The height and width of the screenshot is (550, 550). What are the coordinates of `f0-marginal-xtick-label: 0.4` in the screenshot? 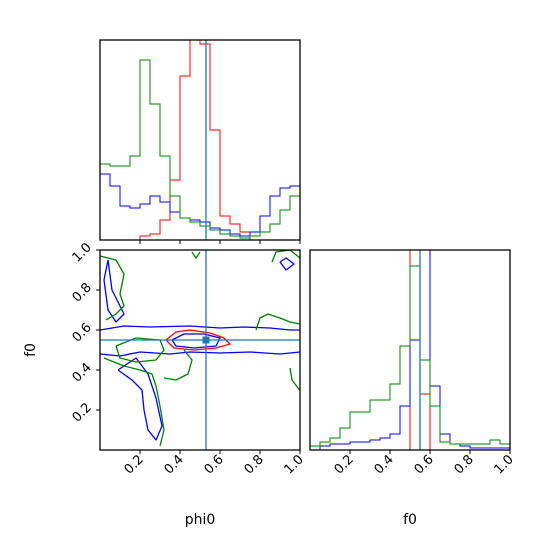 It's located at (384, 464).